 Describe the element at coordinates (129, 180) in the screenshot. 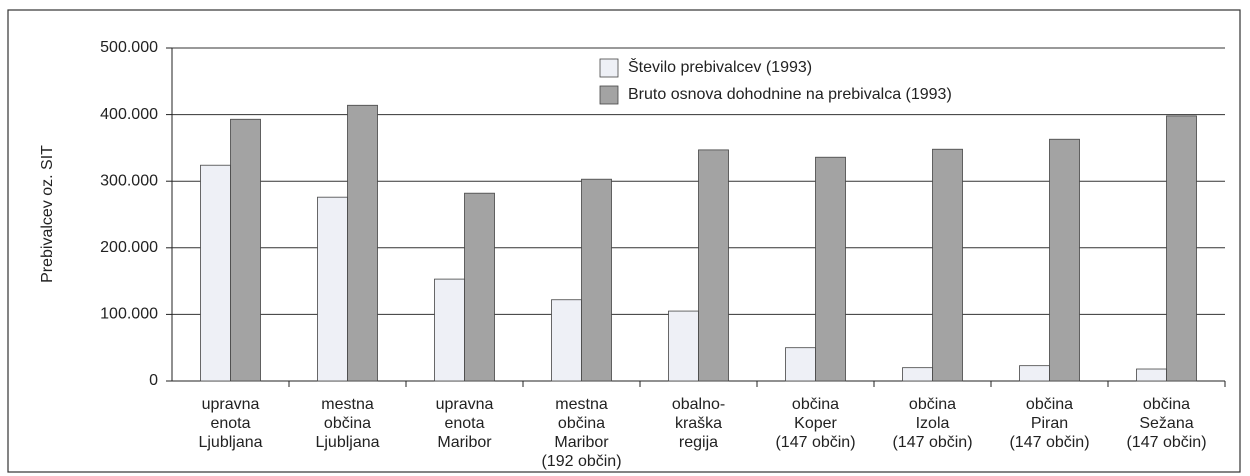

I see `y-tick-label: 300.000` at that location.